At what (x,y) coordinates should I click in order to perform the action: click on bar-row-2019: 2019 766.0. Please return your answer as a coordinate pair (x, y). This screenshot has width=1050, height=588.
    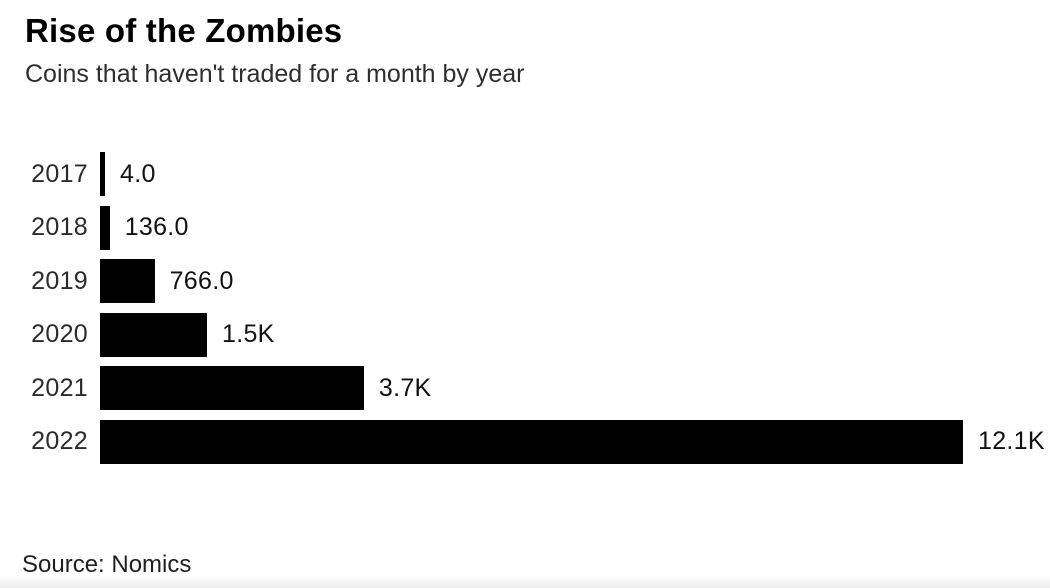
    Looking at the image, I should click on (537, 281).